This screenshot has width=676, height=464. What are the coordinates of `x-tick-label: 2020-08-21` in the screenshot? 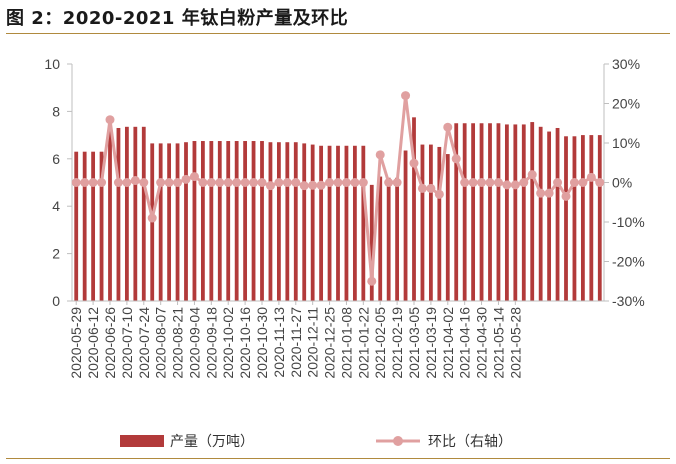 It's located at (178, 343).